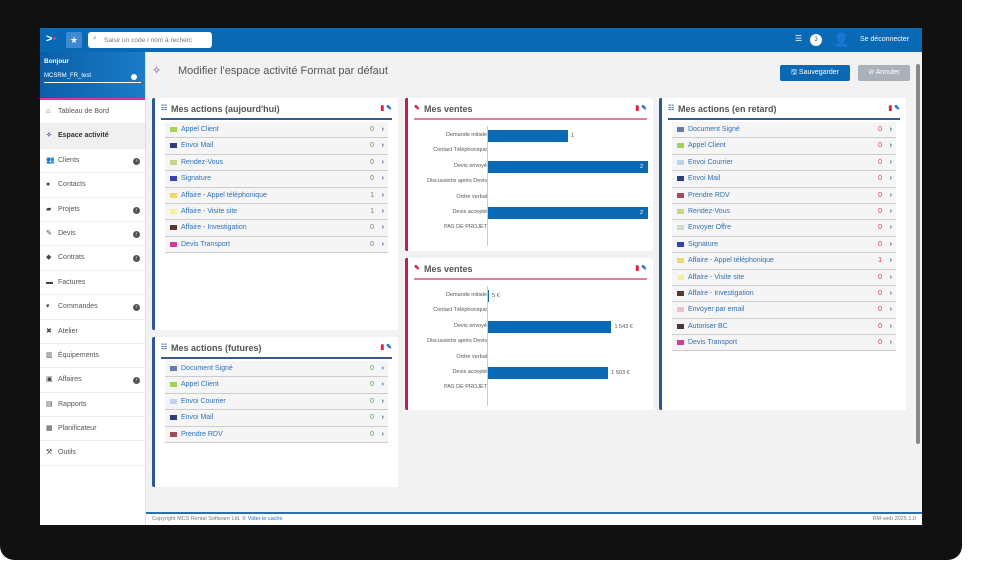  What do you see at coordinates (92, 453) in the screenshot?
I see `sidebar-item-outils: ⚒ Outils` at bounding box center [92, 453].